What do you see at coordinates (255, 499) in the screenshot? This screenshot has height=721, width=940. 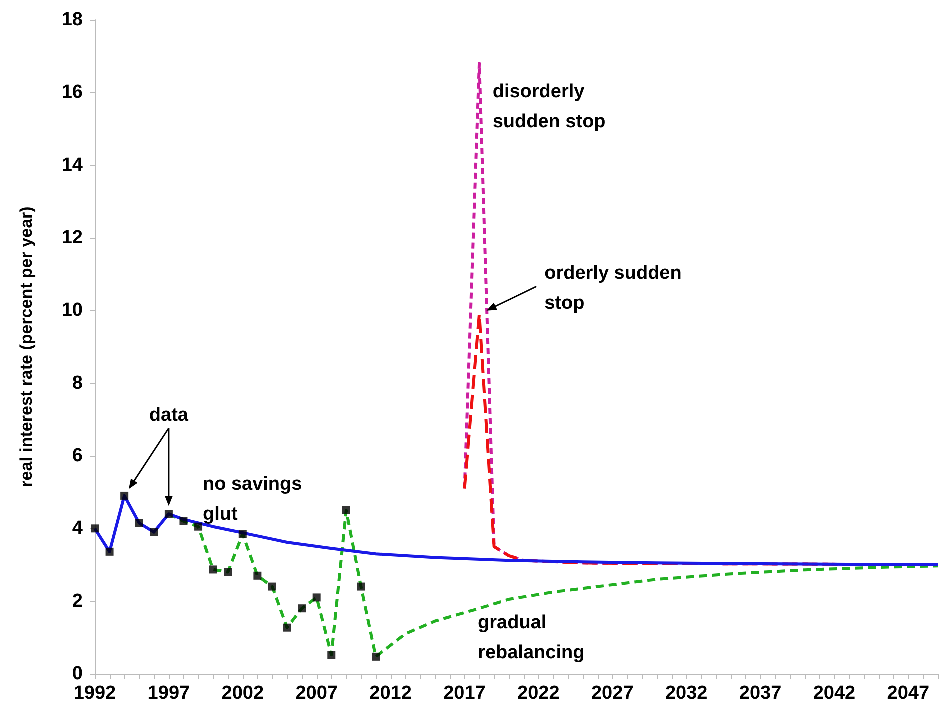 I see `annotation: no savings glut` at bounding box center [255, 499].